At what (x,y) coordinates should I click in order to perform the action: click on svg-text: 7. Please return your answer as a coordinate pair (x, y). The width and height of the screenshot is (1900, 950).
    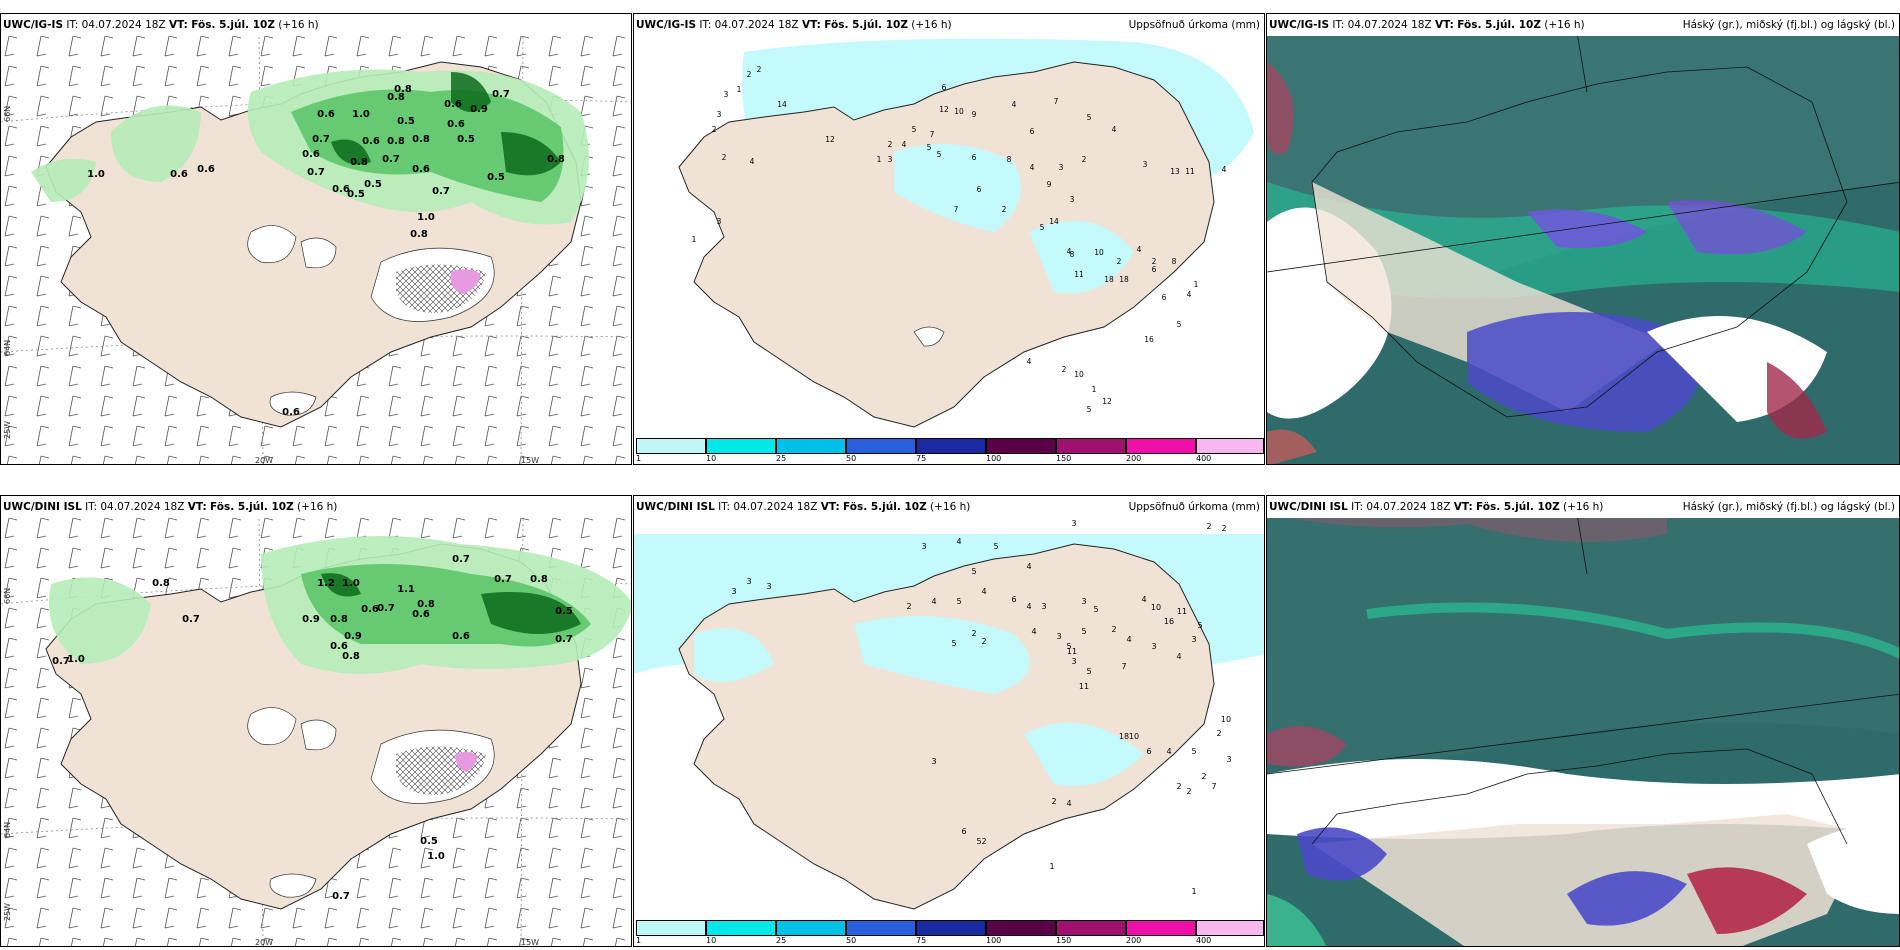
    Looking at the image, I should click on (1213, 786).